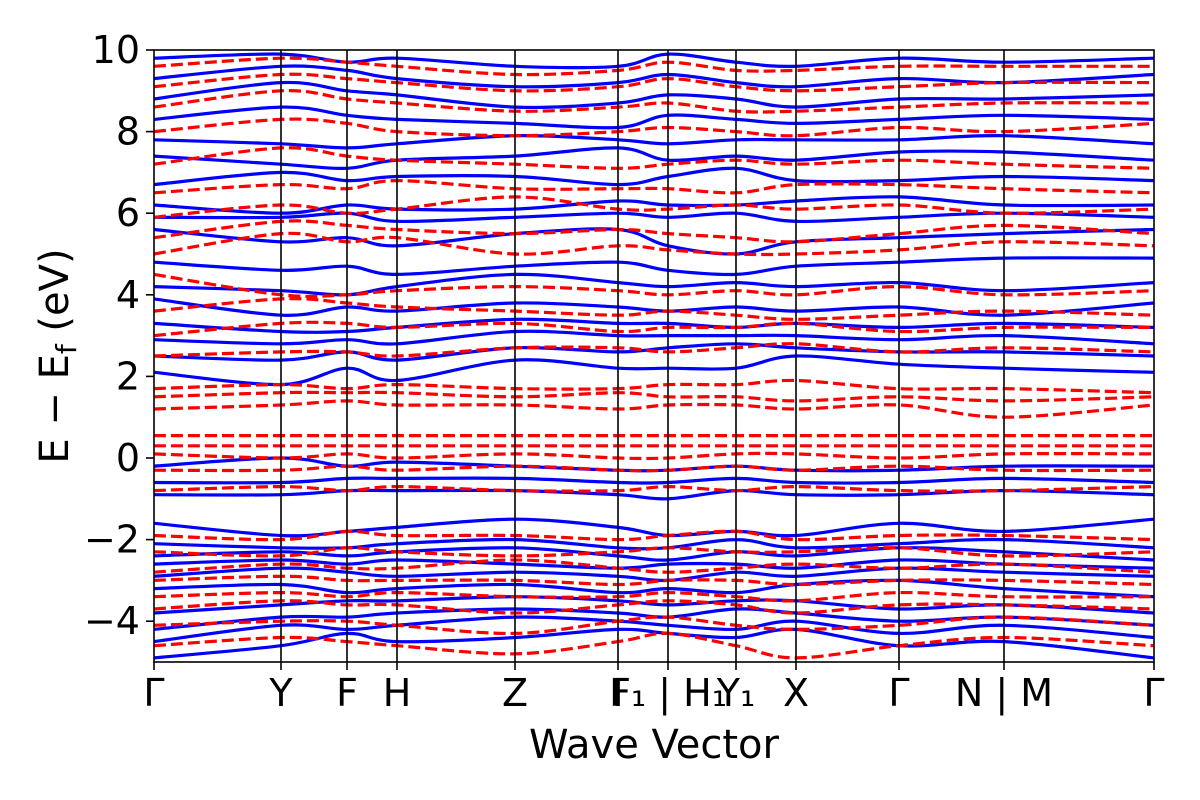  Describe the element at coordinates (898, 693) in the screenshot. I see `x-tick-label-9: Γ` at that location.